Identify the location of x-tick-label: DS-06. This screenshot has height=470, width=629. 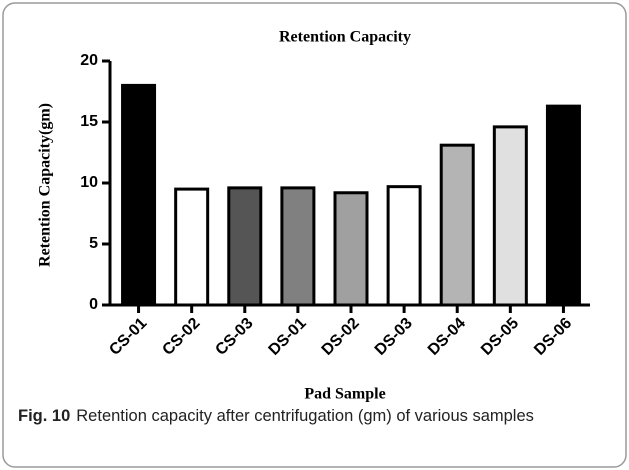
(553, 337).